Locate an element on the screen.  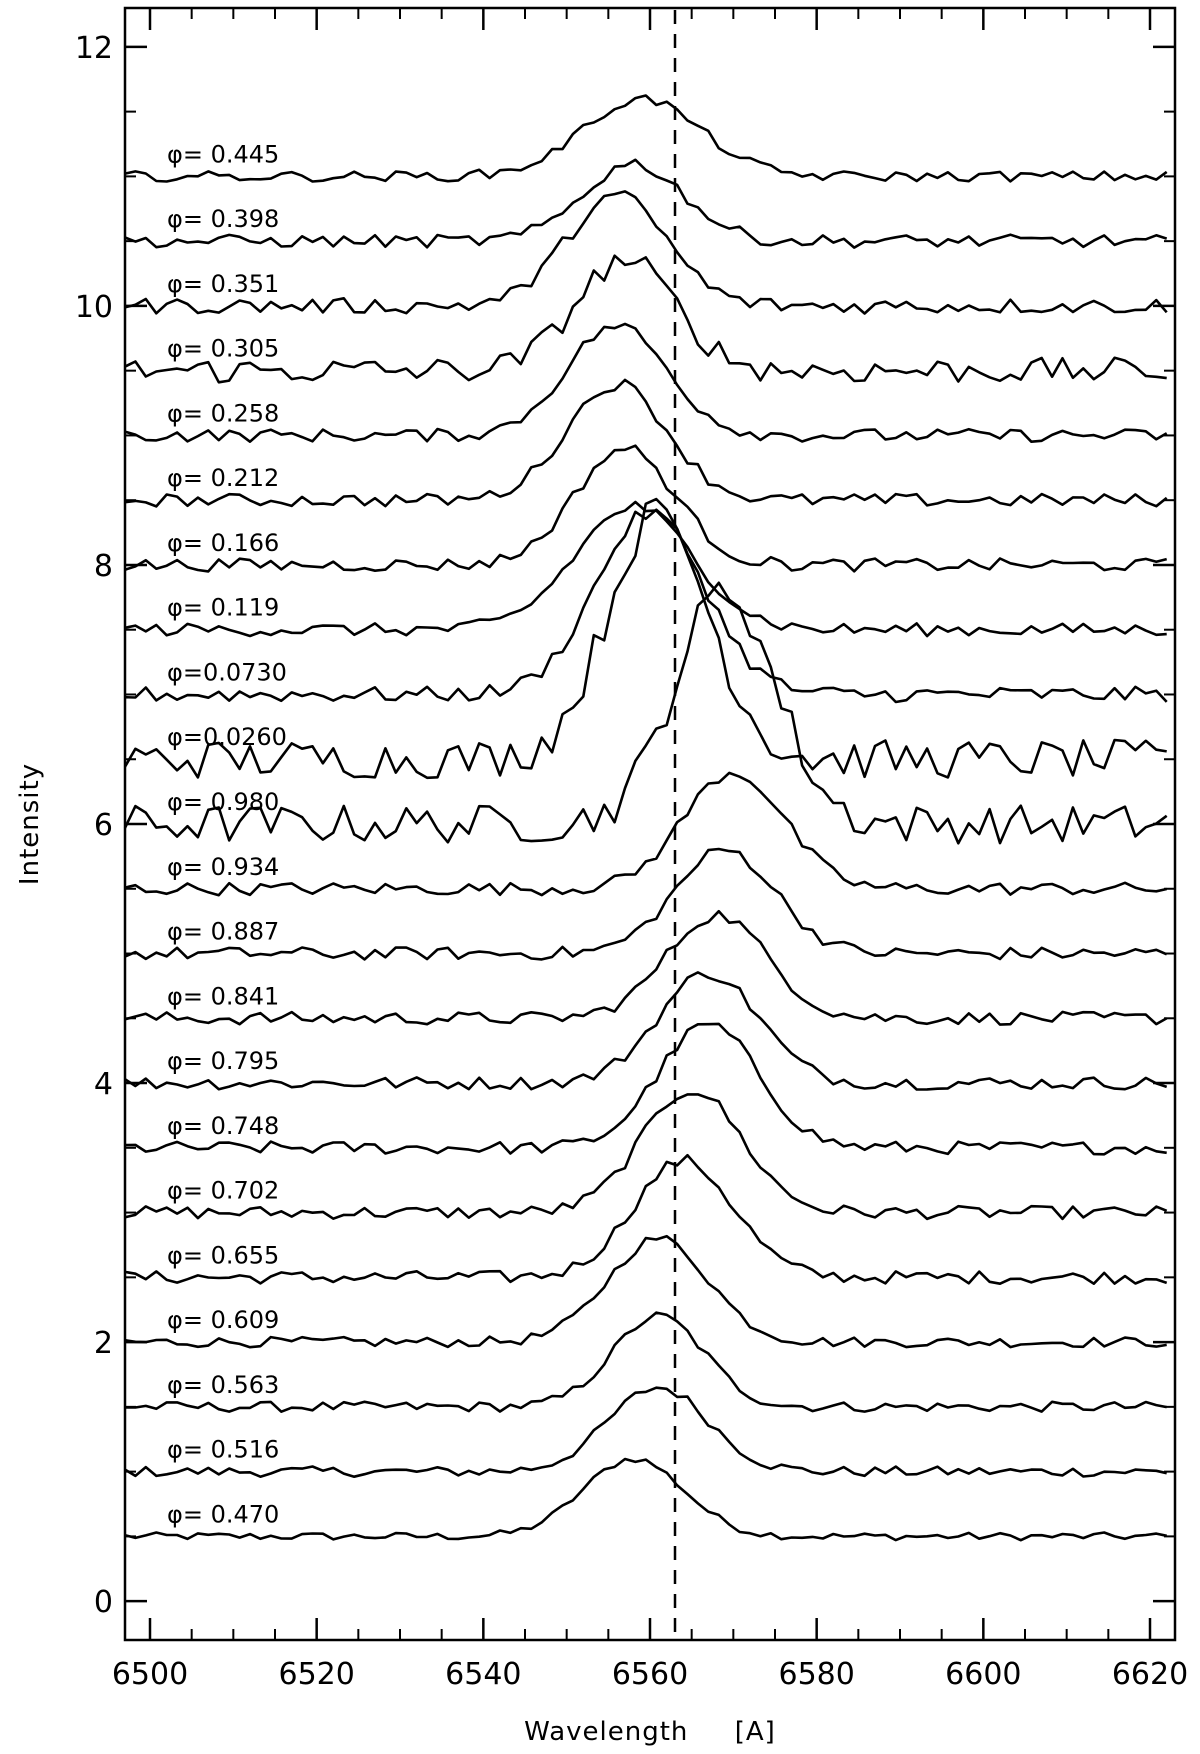
y-tick-label: 0 is located at coordinates (103, 1602).